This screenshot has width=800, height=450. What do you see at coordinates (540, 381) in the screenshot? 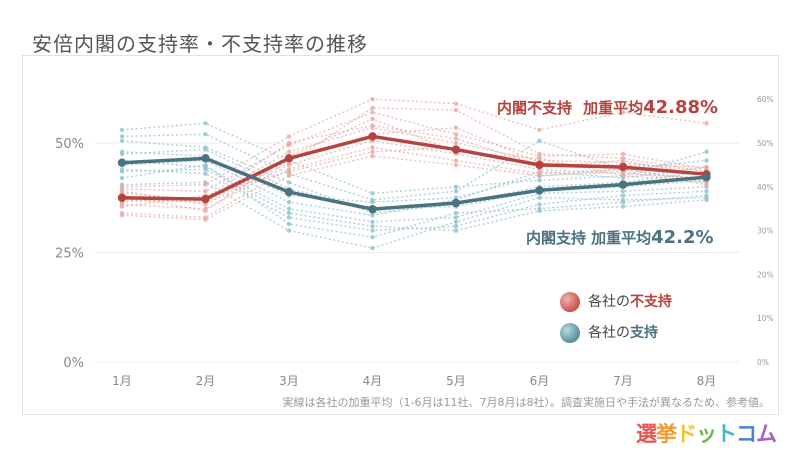
I see `x-tick-label: 6月` at bounding box center [540, 381].